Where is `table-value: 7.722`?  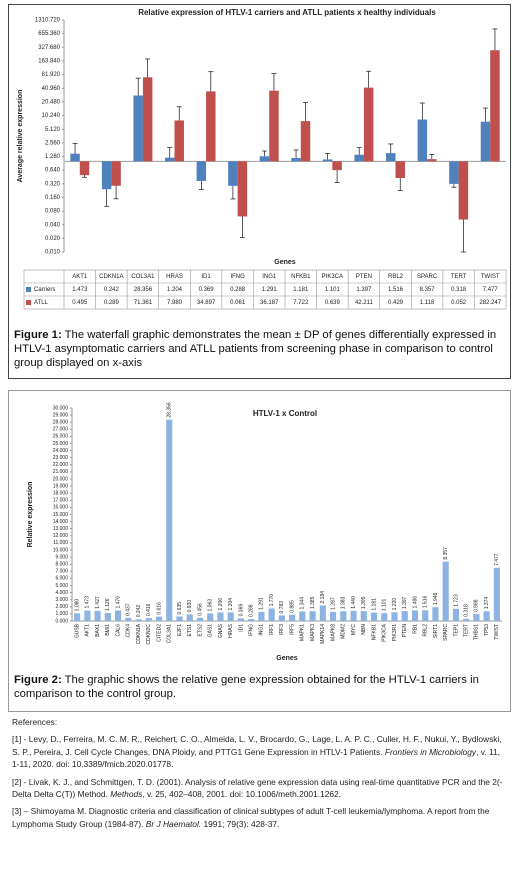 table-value: 7.722 is located at coordinates (301, 303).